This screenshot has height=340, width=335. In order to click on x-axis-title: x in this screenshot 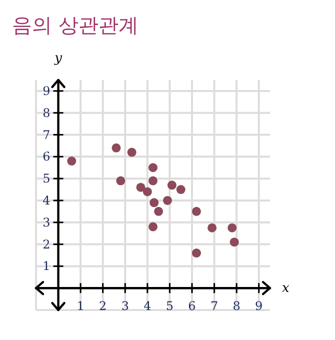, I will do `click(286, 288)`.